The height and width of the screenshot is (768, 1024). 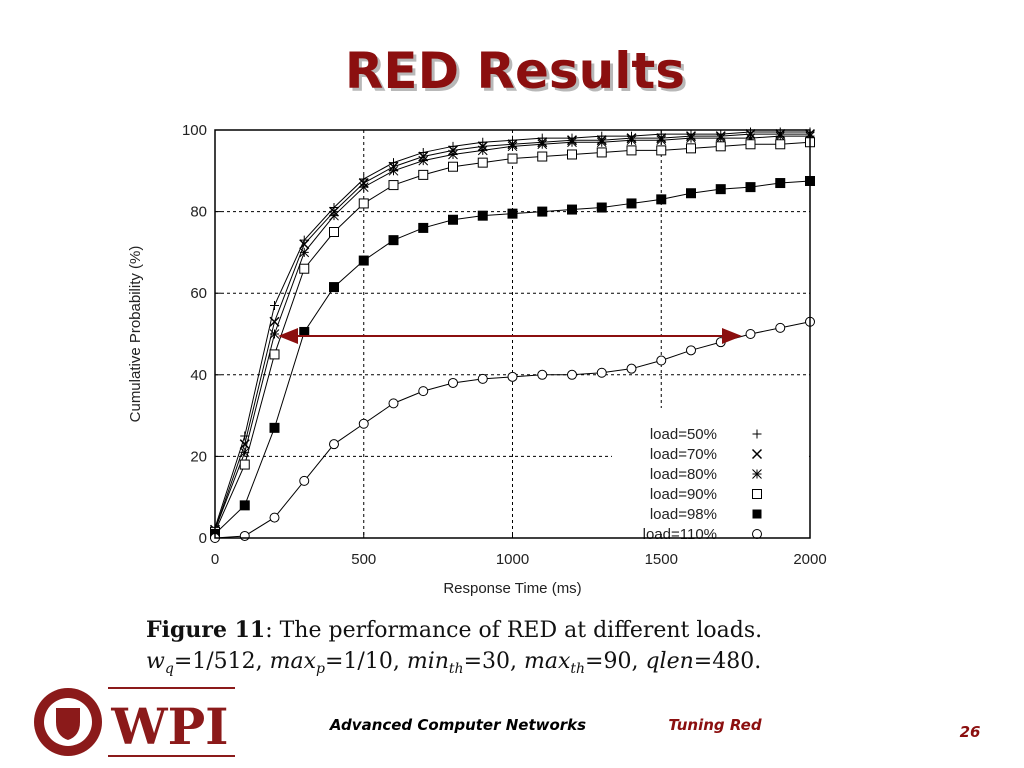 I want to click on title-shadow: RED Results, so click(x=518, y=74).